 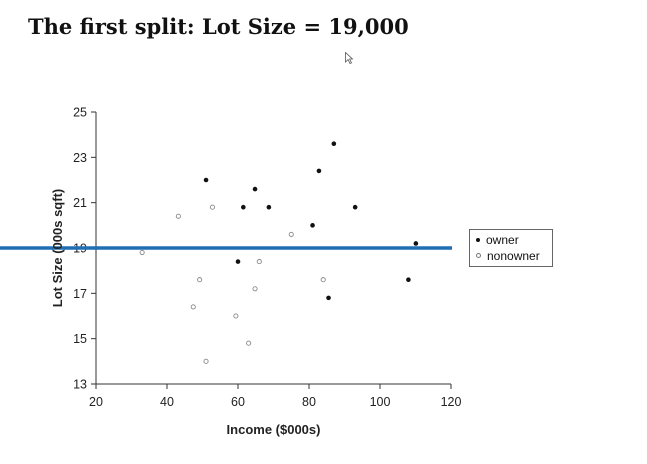 I want to click on x-axis-title: Income ($000s), so click(x=274, y=429).